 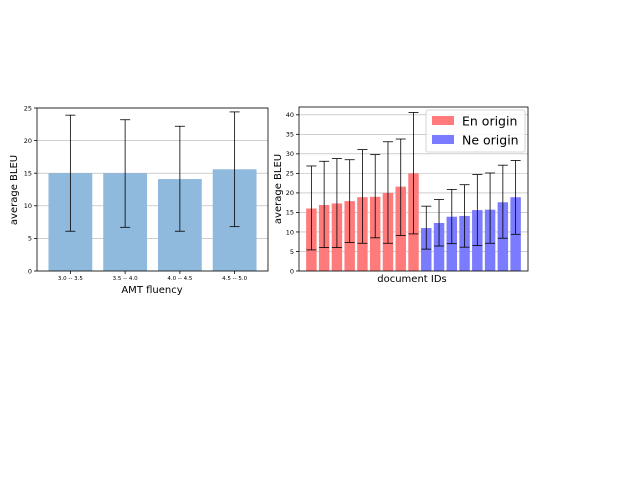 I want to click on y-tick-label: 35, so click(x=290, y=135).